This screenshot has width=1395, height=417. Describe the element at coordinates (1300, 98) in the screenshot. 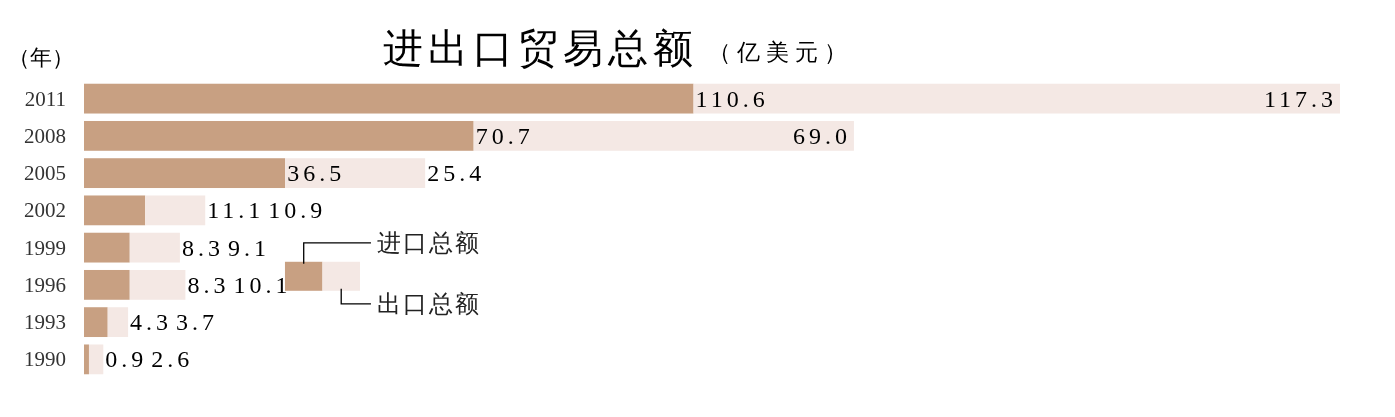

I see `data-label: 117.3` at that location.